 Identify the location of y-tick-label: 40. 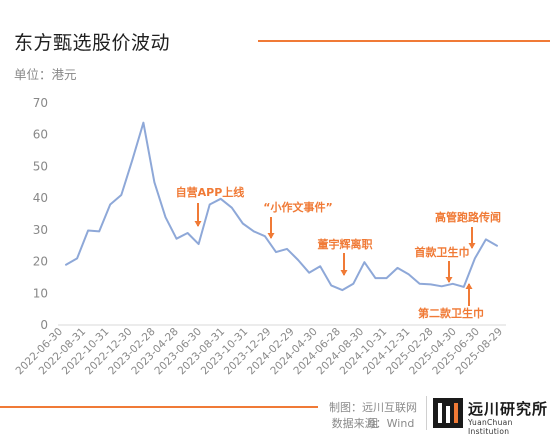
(40, 198).